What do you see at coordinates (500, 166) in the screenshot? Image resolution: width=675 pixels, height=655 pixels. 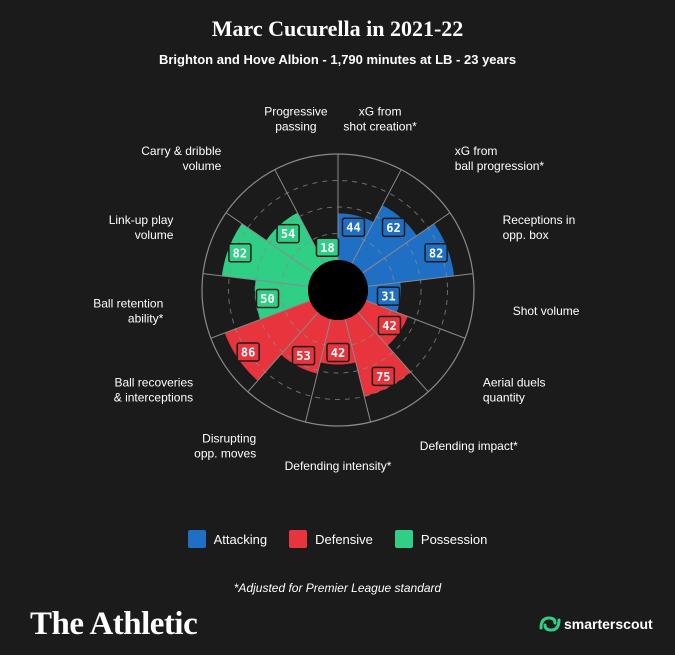 I see `category-label-1-line-1: ball progression*` at bounding box center [500, 166].